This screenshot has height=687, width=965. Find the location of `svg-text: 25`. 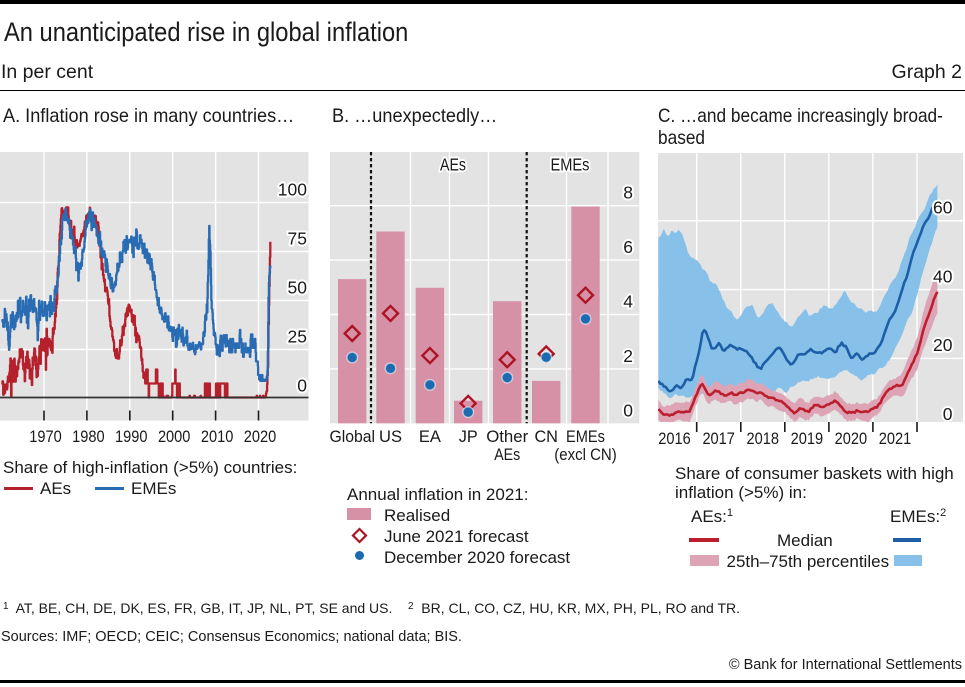

svg-text: 25 is located at coordinates (297, 337).